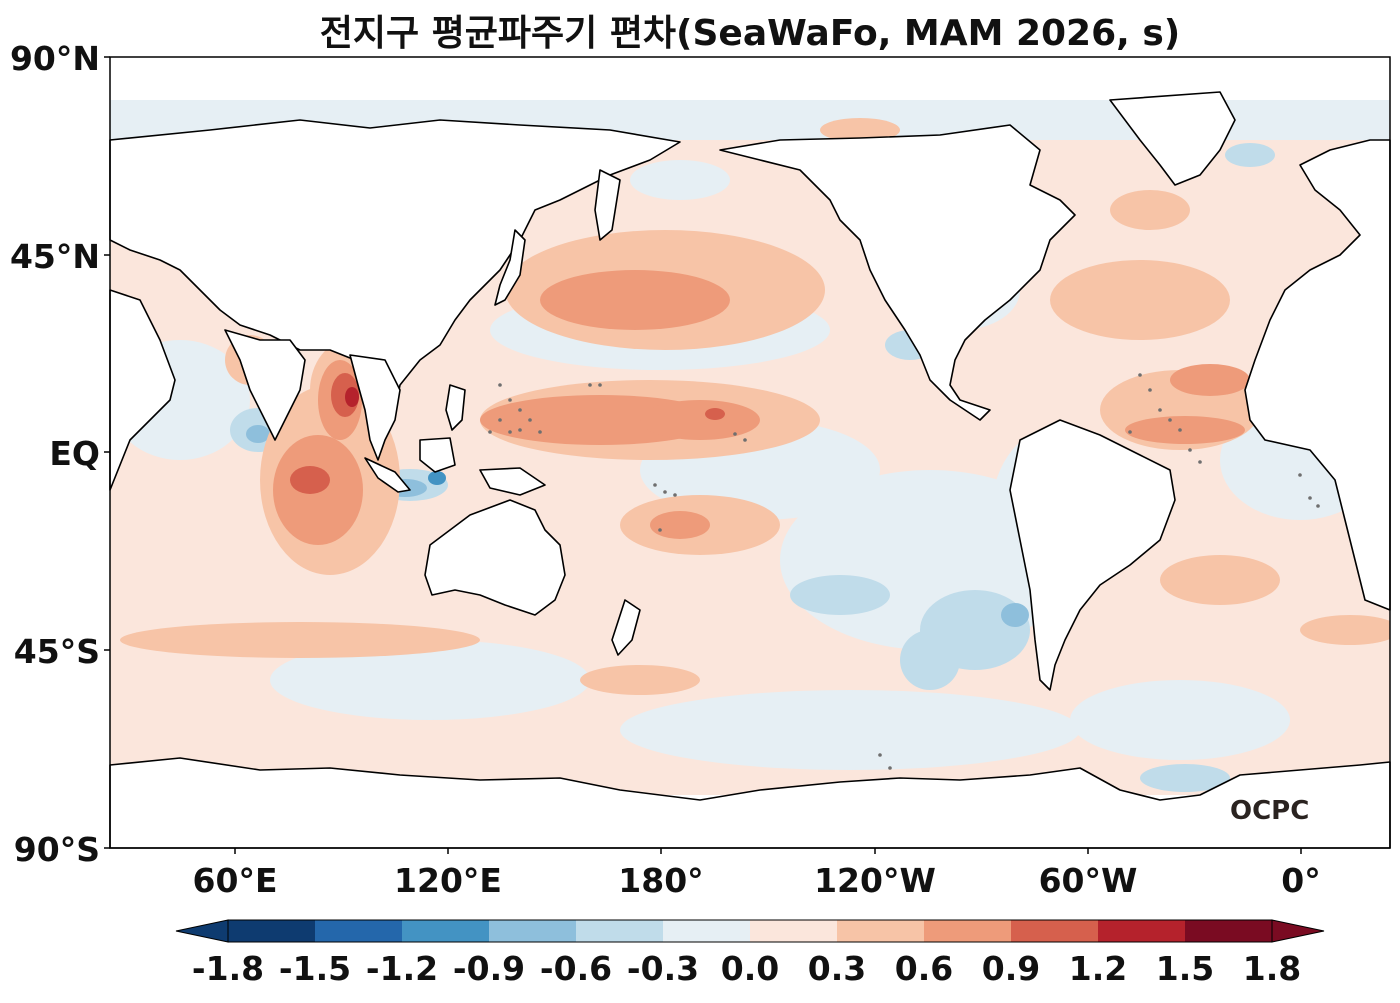 The width and height of the screenshot is (1400, 1003). What do you see at coordinates (54, 256) in the screenshot?
I see `lat-label-45n: 45°N` at bounding box center [54, 256].